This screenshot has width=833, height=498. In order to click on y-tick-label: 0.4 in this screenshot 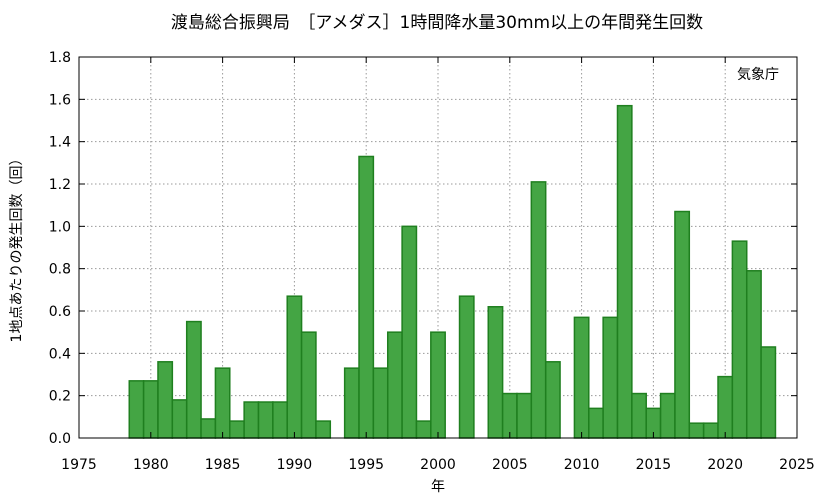, I will do `click(60, 354)`.